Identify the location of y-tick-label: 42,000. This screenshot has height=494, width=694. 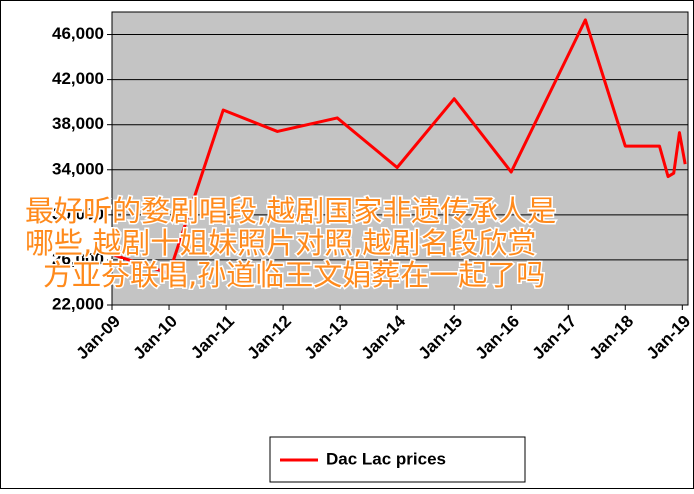
(78, 78).